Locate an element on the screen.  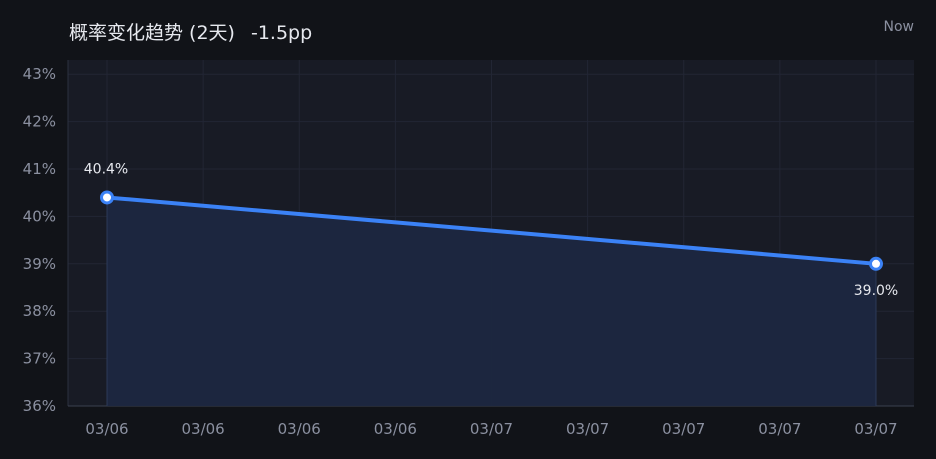
y-tick-label: 38% is located at coordinates (39, 311).